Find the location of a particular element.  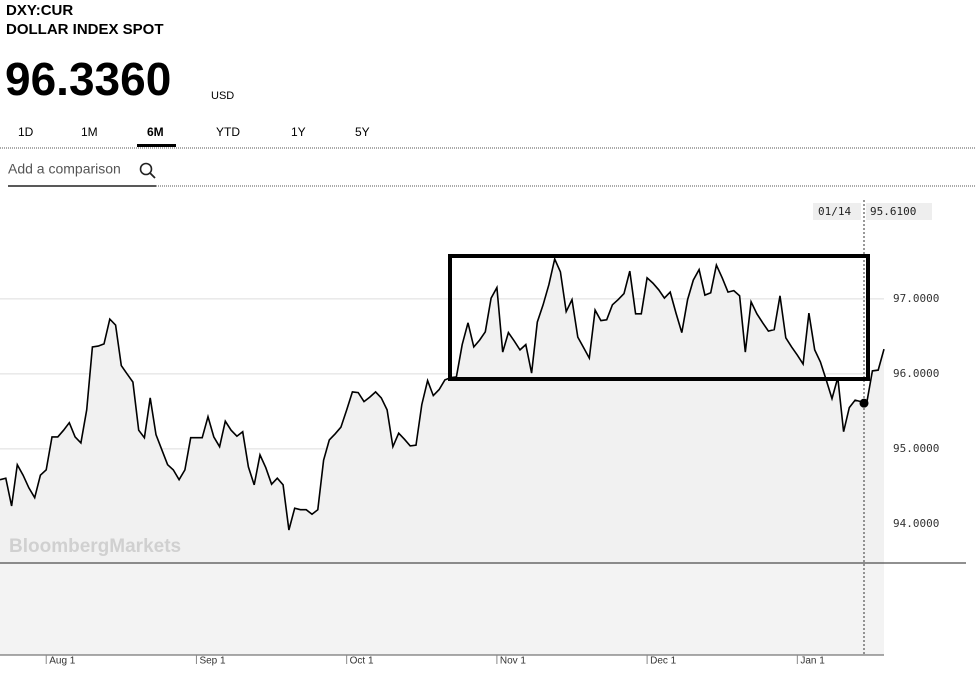

crosshair-date: 01/14 is located at coordinates (834, 211).